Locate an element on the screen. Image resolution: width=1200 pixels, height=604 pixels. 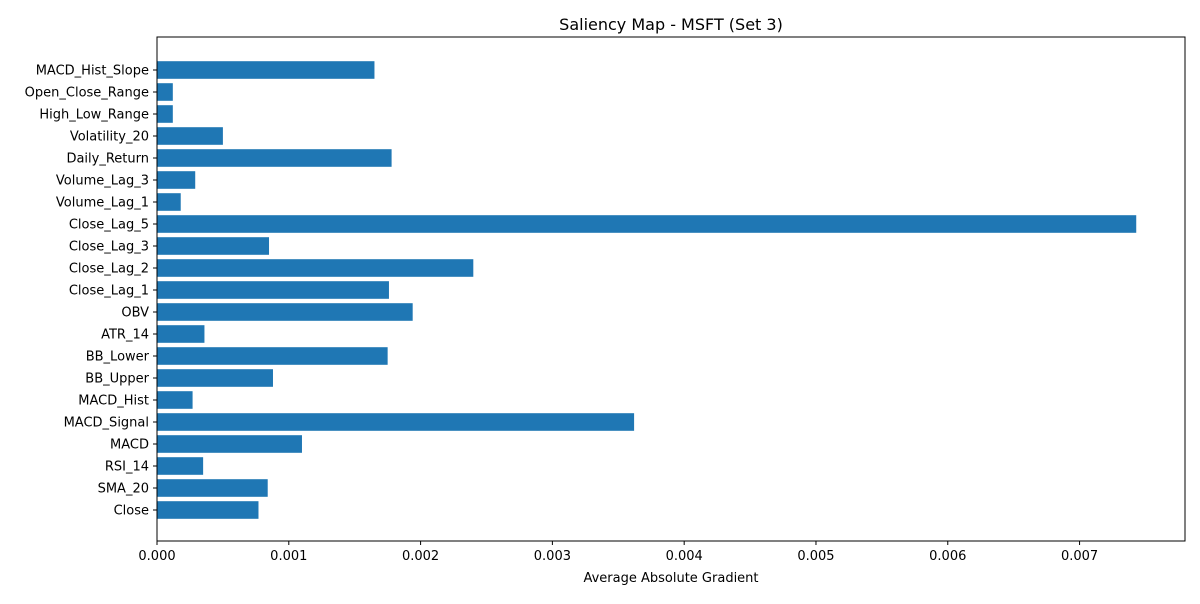
y-tick-label-RSI_14: RSI_14 is located at coordinates (127, 467).